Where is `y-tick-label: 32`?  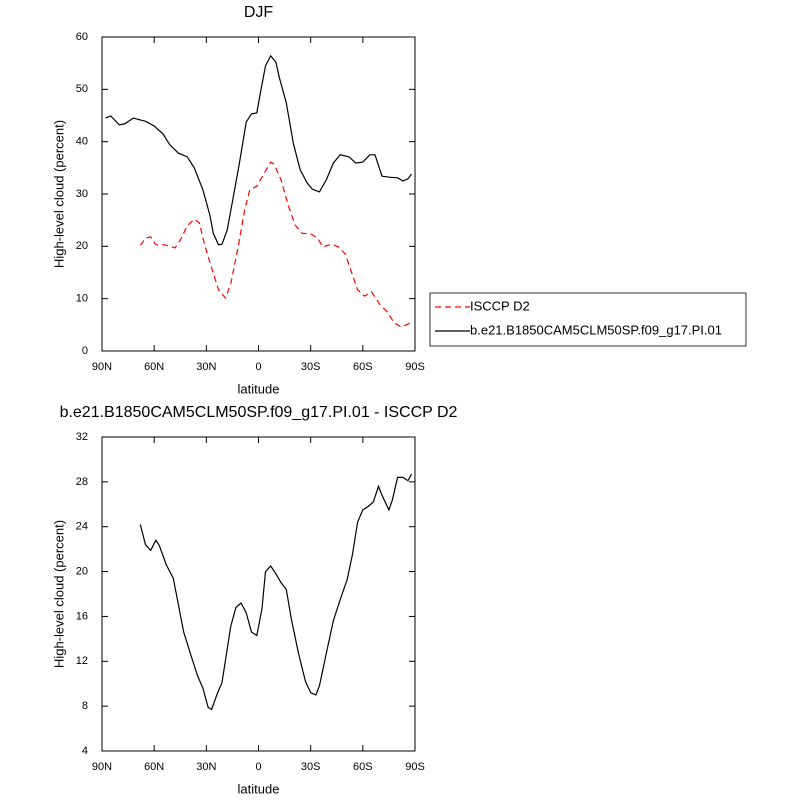
y-tick-label: 32 is located at coordinates (82, 437).